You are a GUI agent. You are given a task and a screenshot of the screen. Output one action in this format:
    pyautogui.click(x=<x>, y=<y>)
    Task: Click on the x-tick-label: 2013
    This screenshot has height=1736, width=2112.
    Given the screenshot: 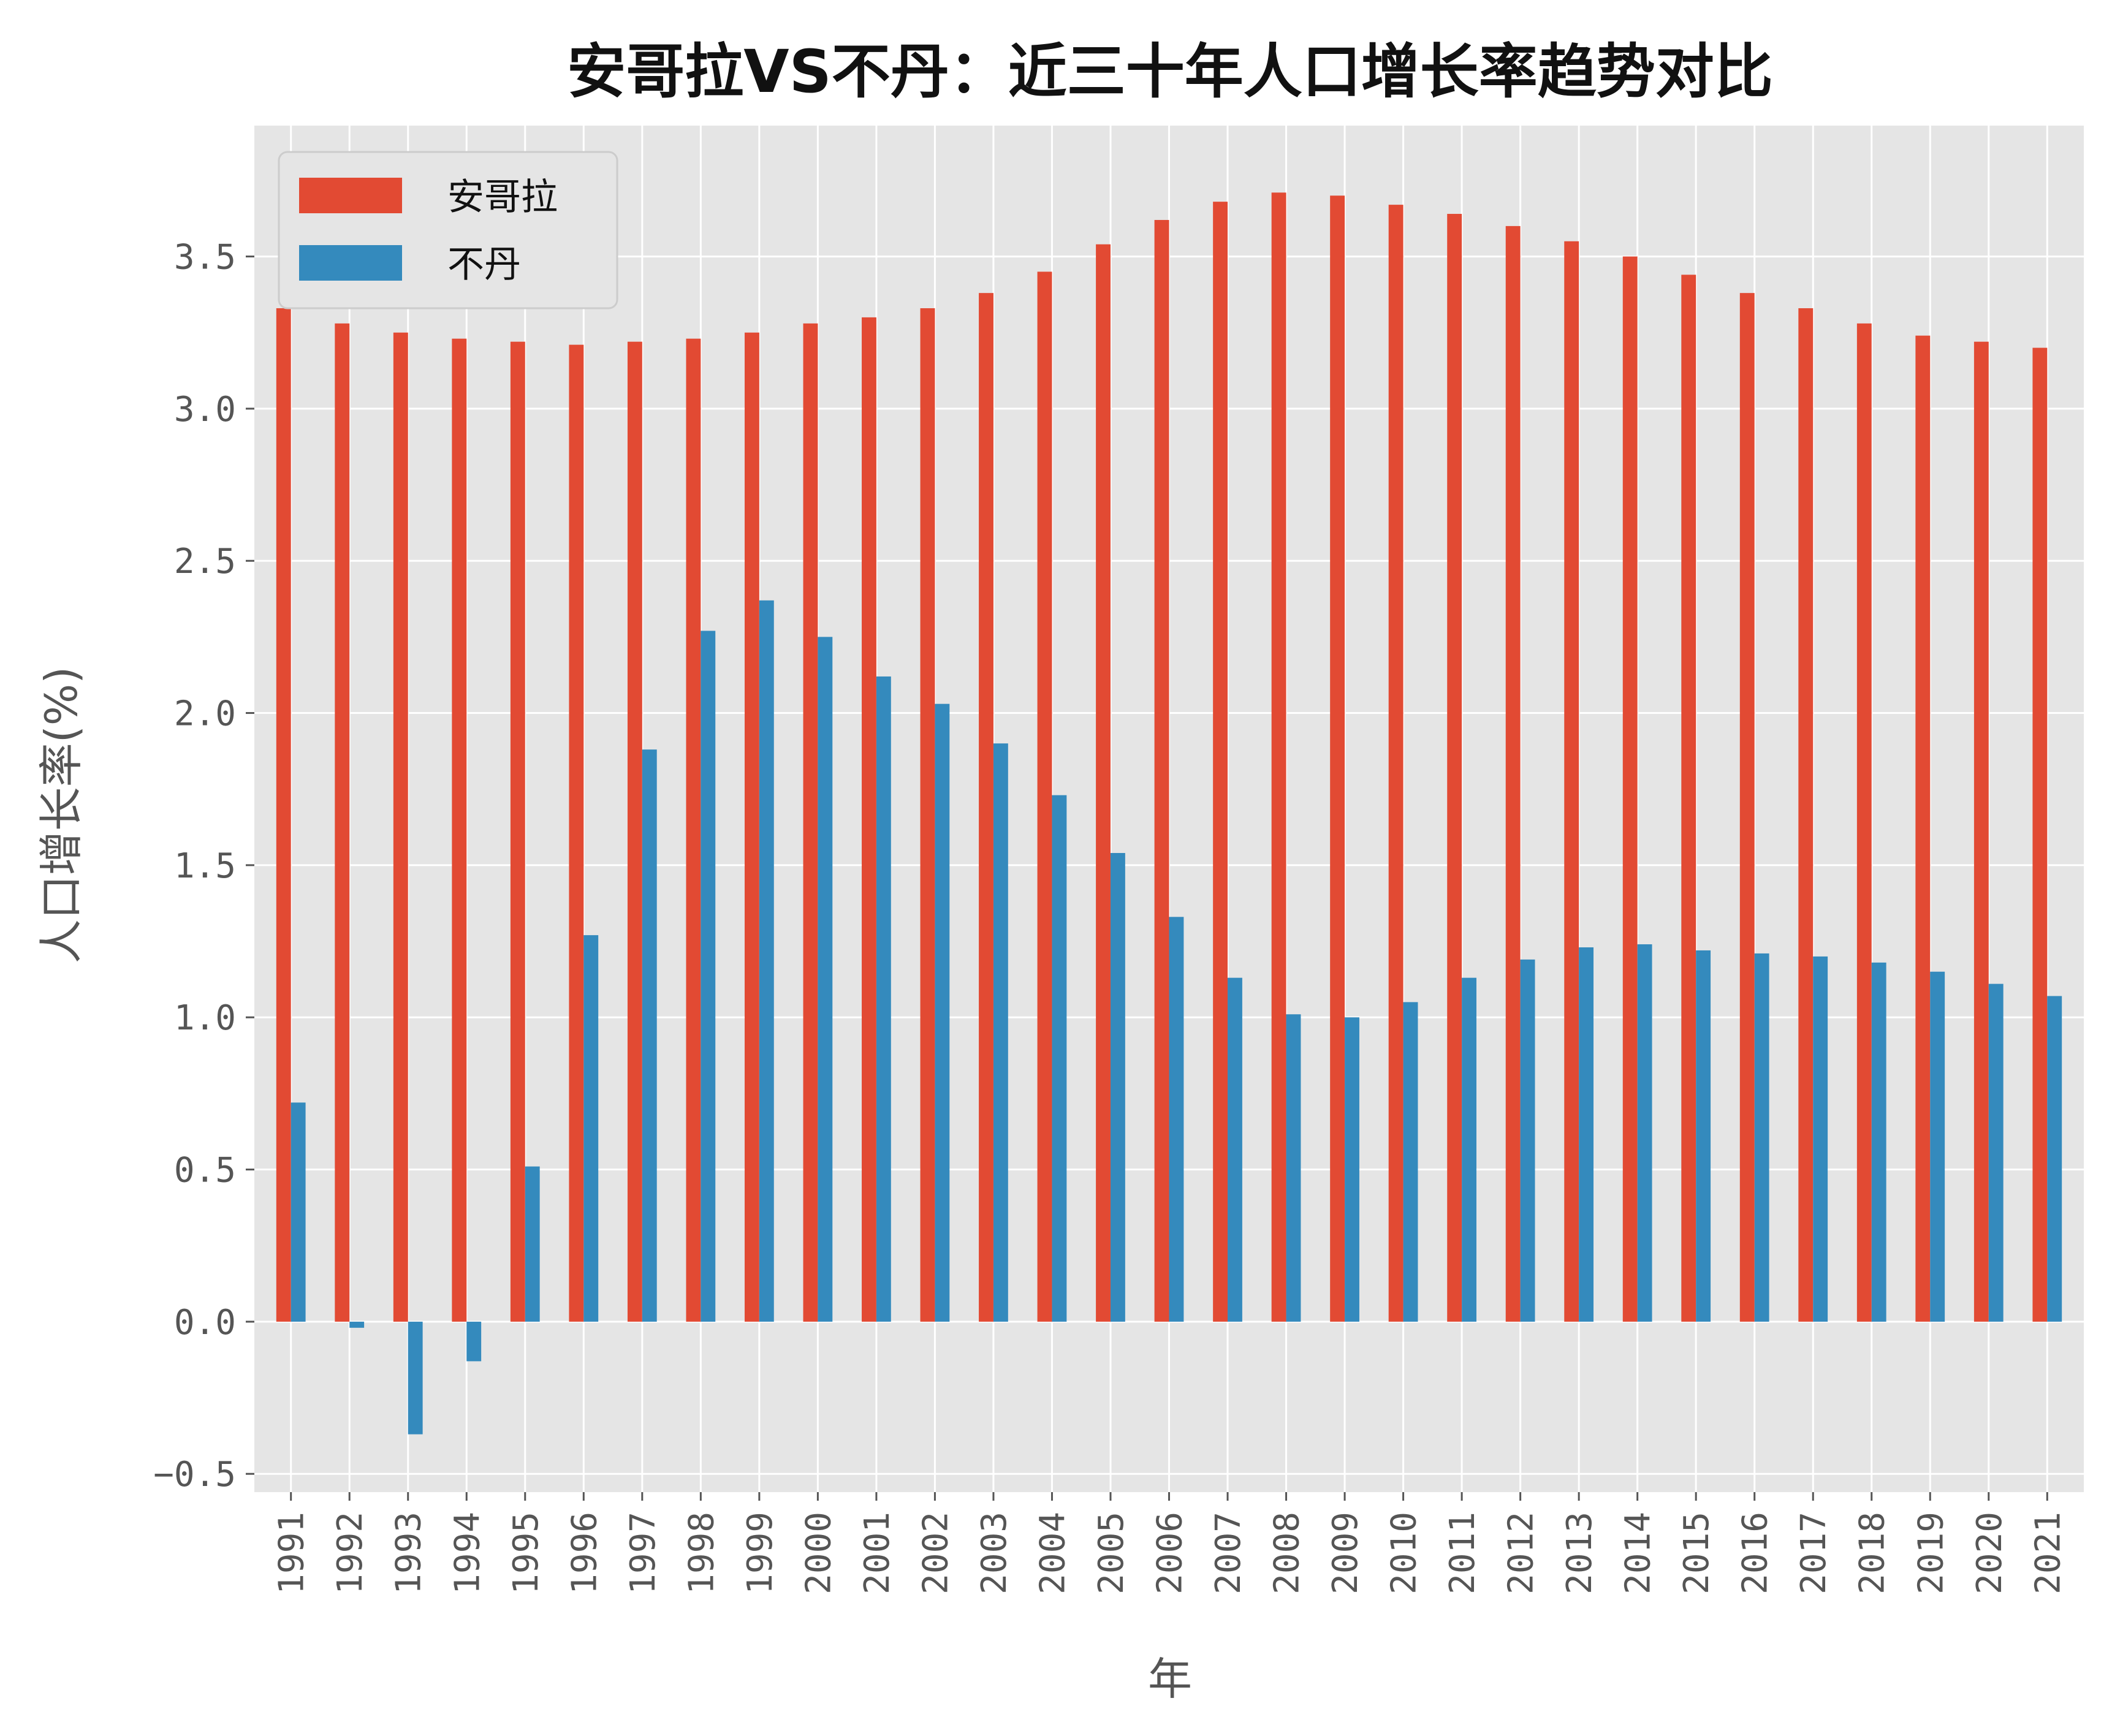 What is the action you would take?
    pyautogui.click(x=1580, y=1553)
    